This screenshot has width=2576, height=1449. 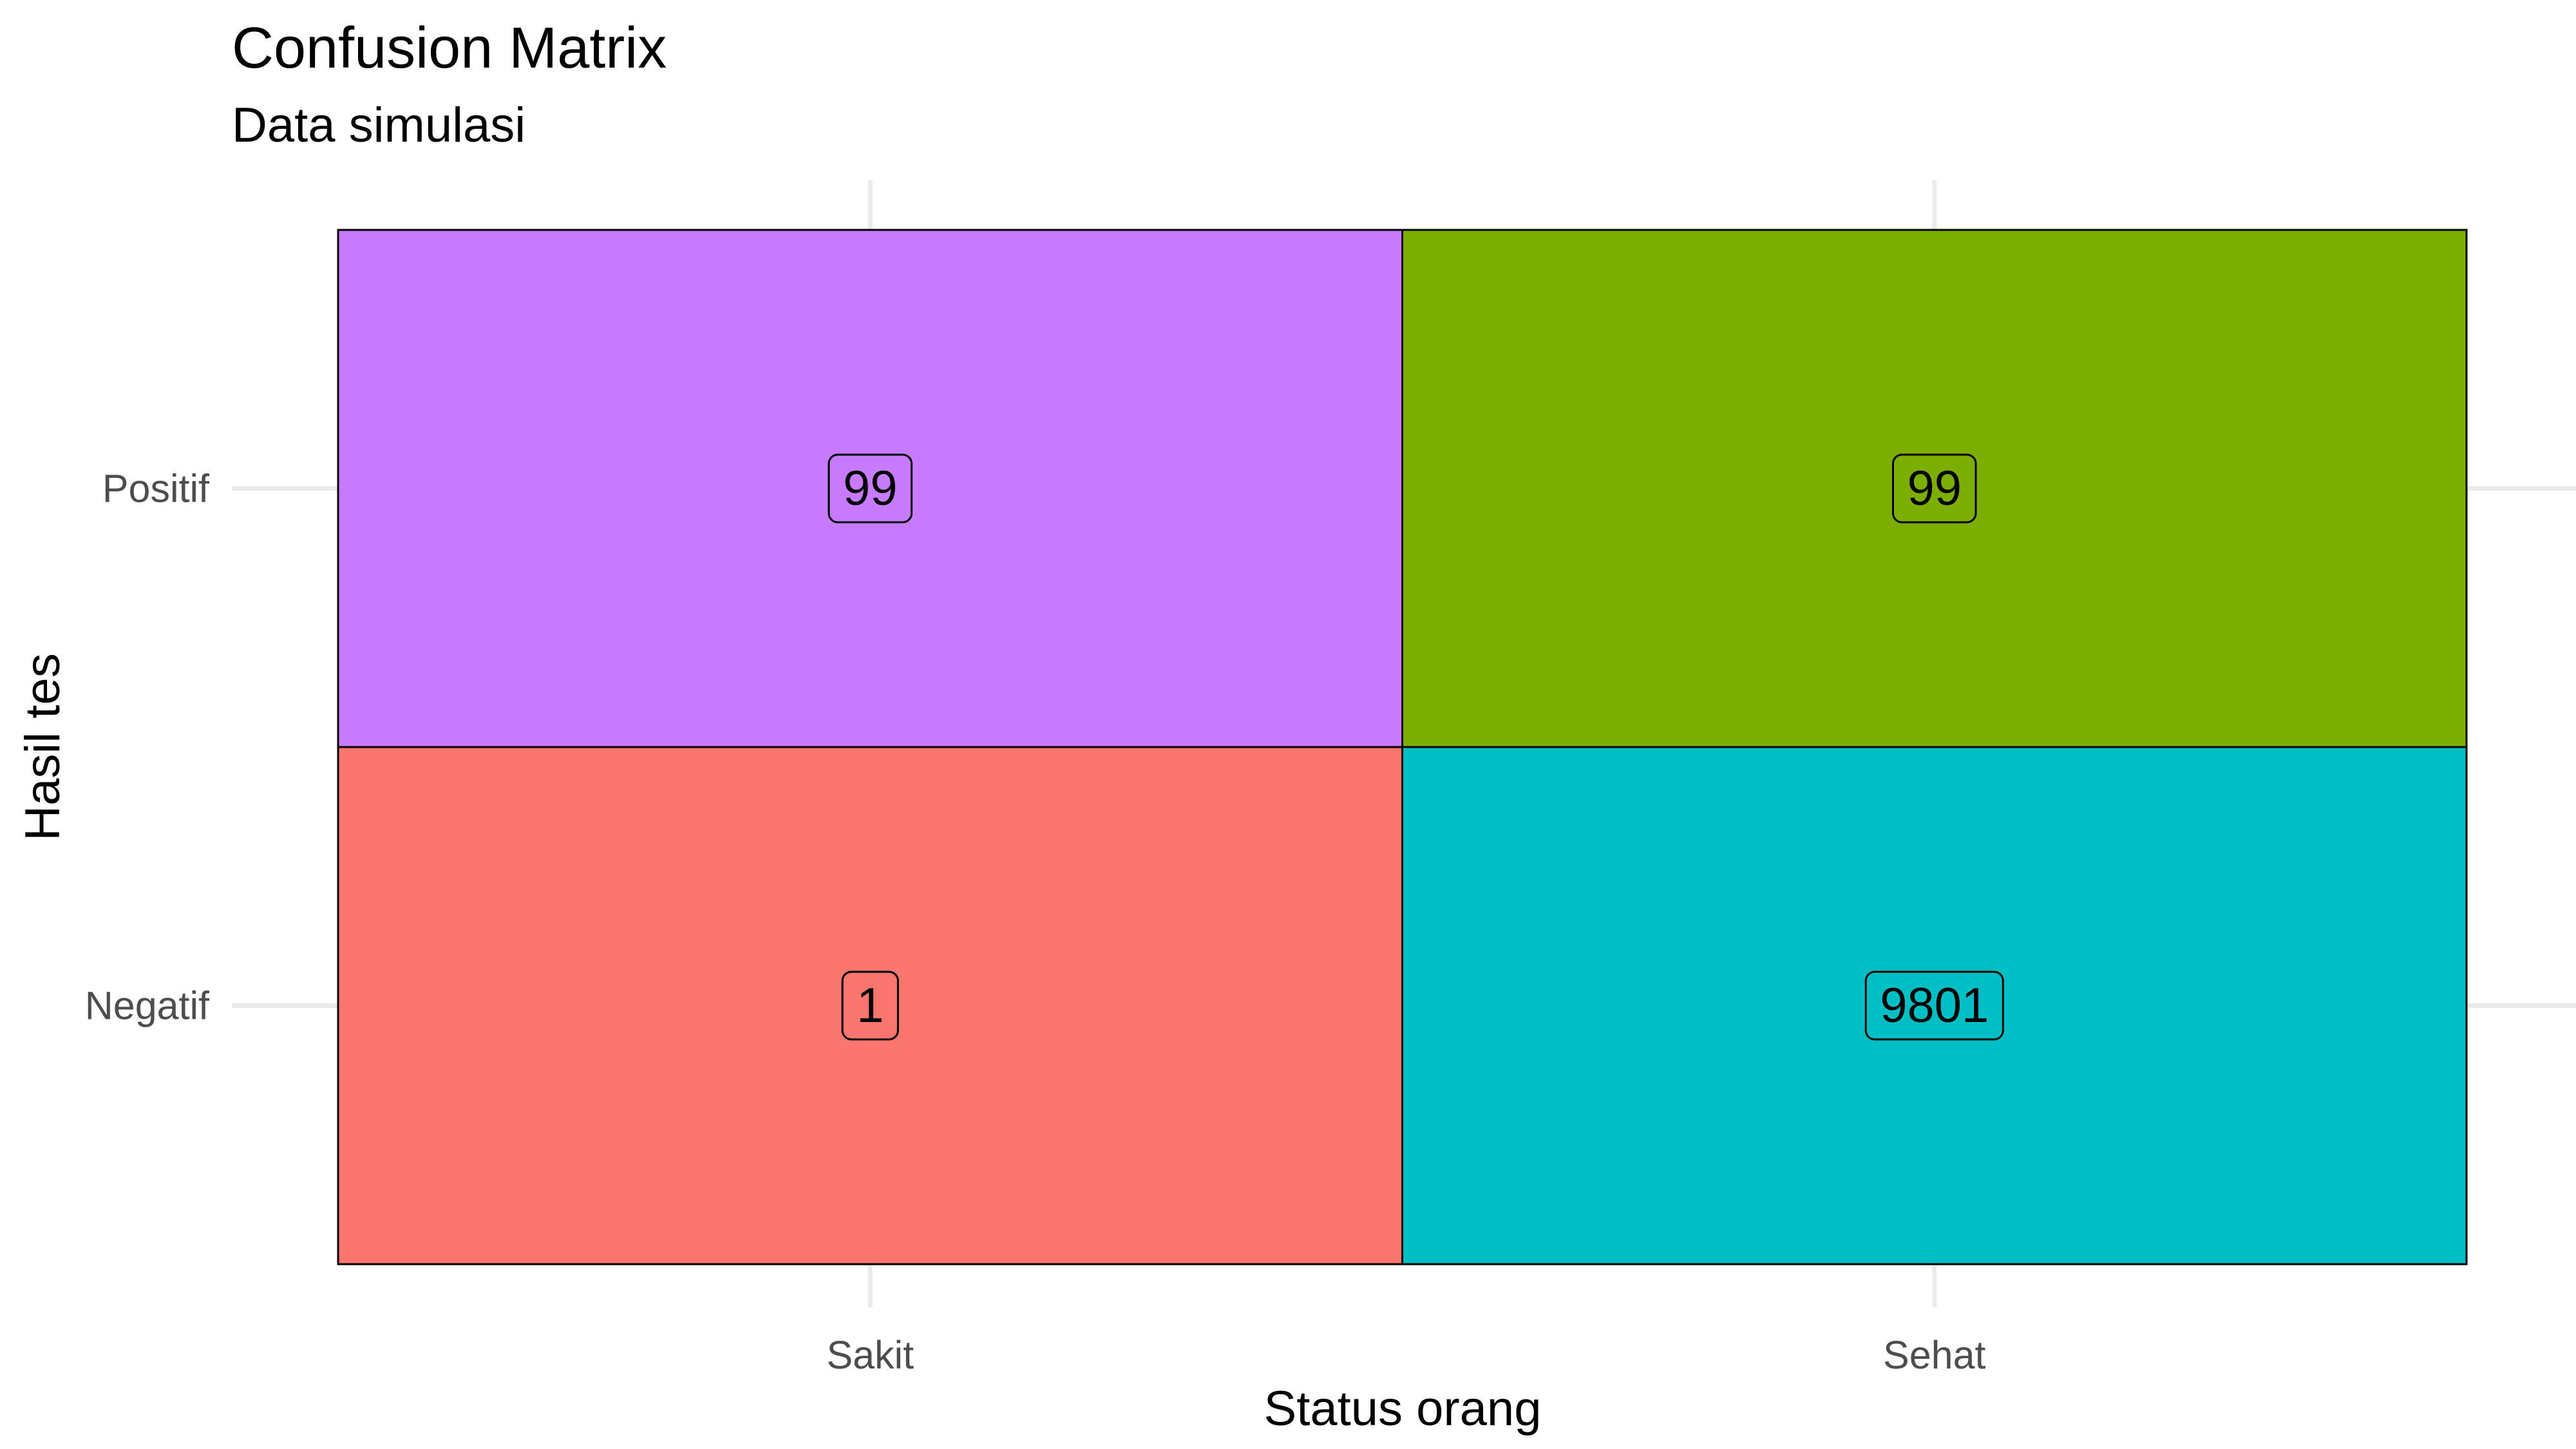 I want to click on tile-sehat-negatif, so click(x=1934, y=1006).